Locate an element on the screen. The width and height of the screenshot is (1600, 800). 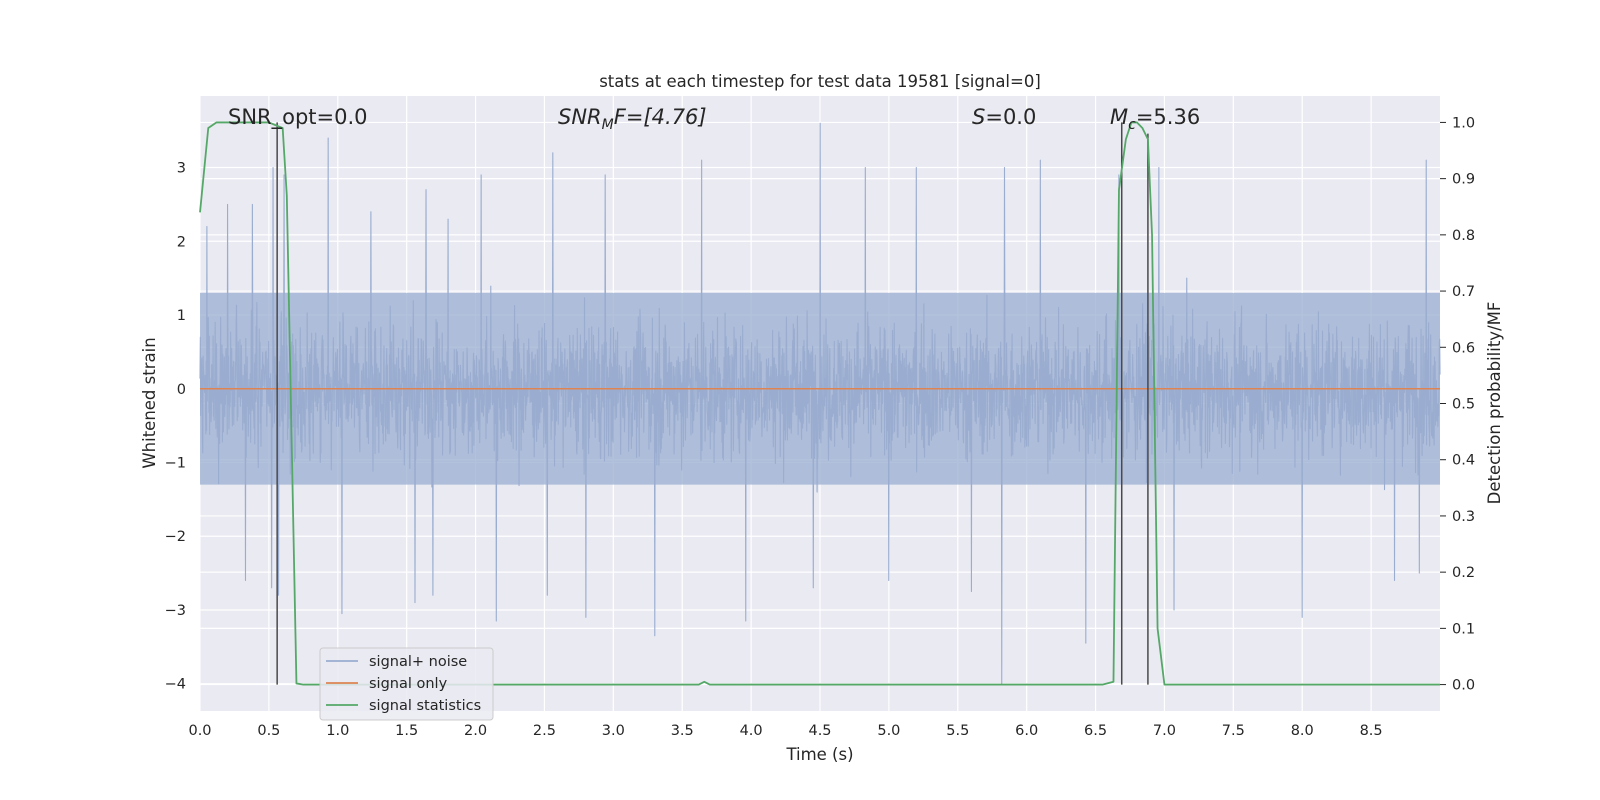
x-tick-label: 8.0 is located at coordinates (1302, 731).